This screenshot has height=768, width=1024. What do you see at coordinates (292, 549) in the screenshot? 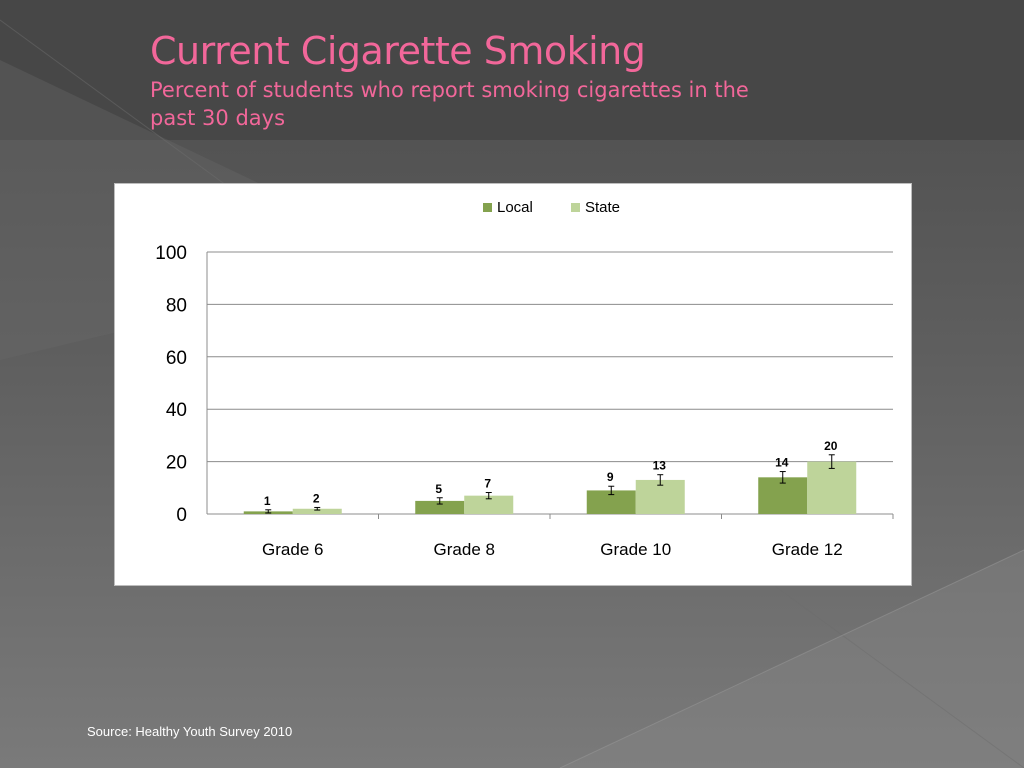
I see `x-tick-label-grade-6: Grade 6` at bounding box center [292, 549].